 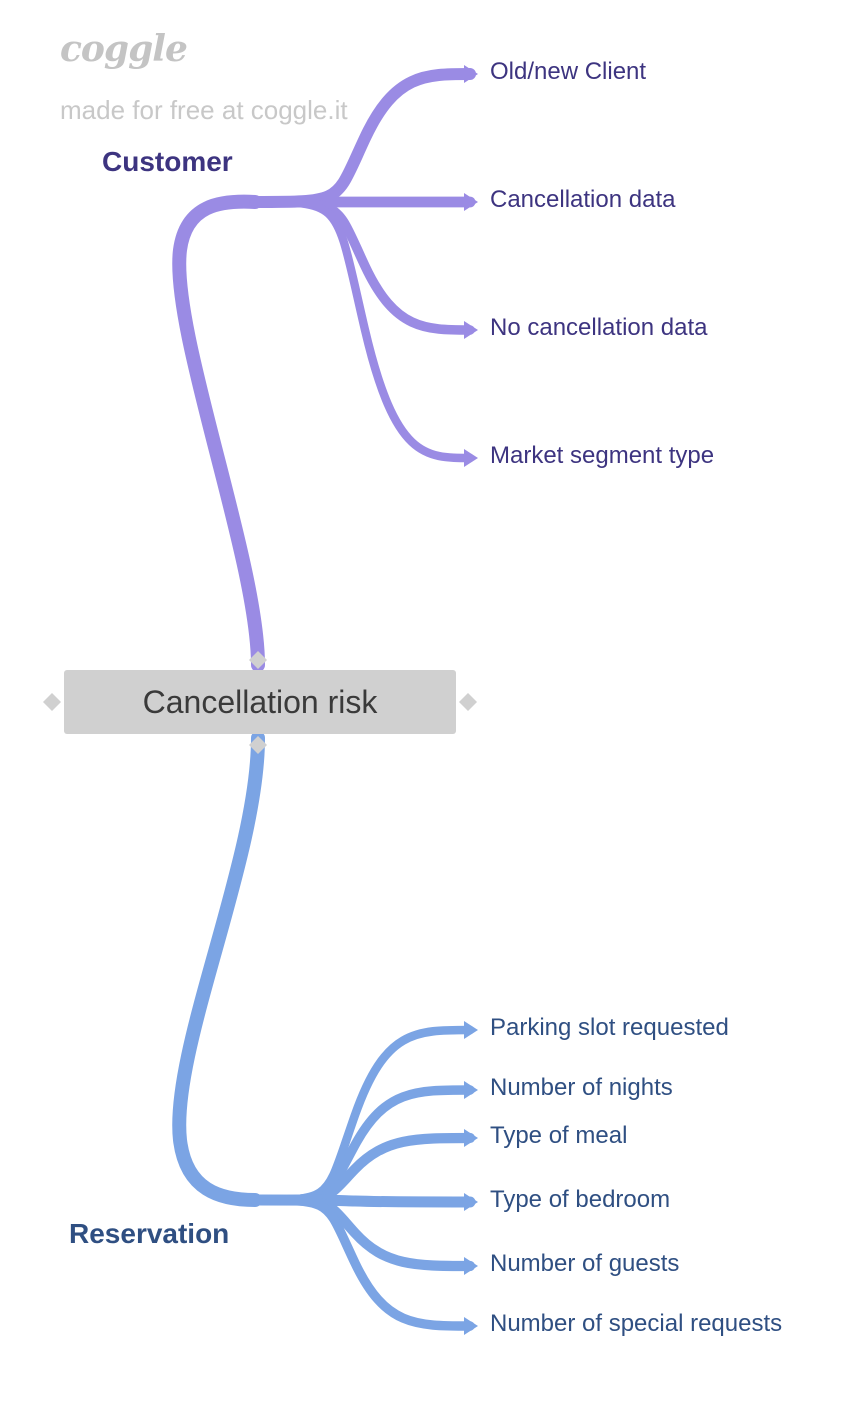 What do you see at coordinates (636, 1323) in the screenshot?
I see `leaf-number-of-special-requests: Number of special requests` at bounding box center [636, 1323].